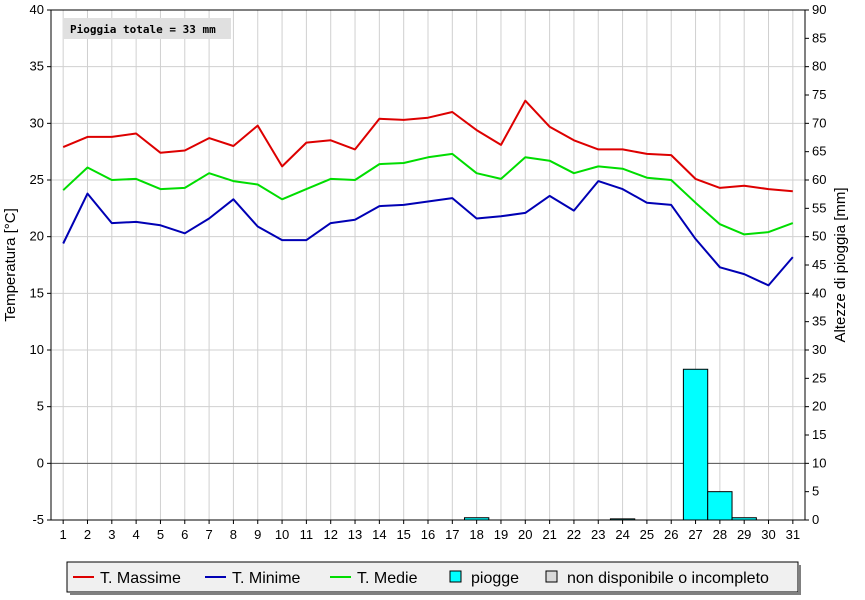 This screenshot has height=600, width=865. Describe the element at coordinates (819, 37) in the screenshot. I see `right-tick-label: 85` at that location.